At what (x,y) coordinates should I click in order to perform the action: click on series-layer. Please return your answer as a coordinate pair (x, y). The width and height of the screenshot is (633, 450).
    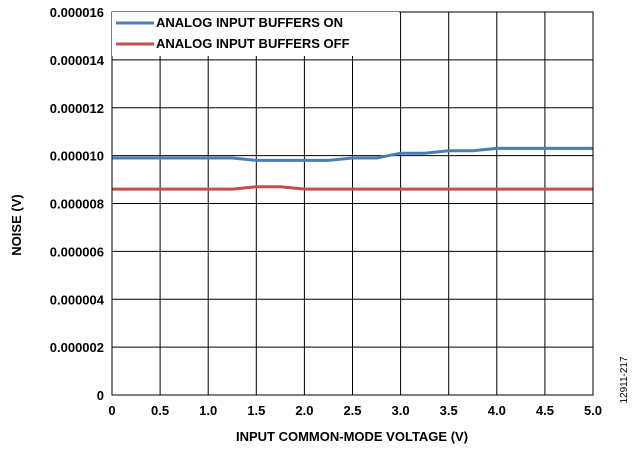
    Looking at the image, I should click on (352, 168).